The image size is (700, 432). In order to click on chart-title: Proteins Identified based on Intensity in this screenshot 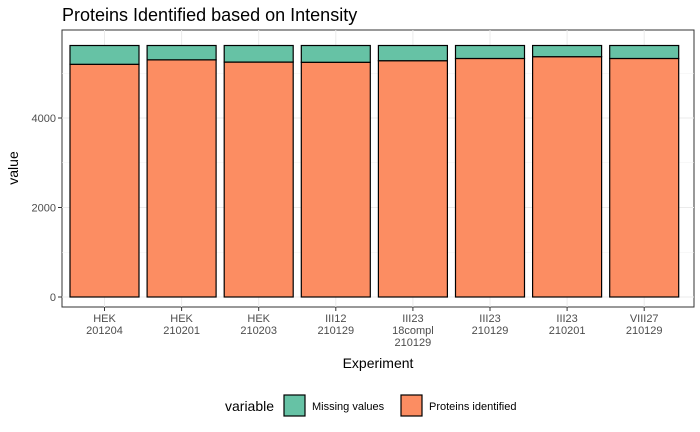, I will do `click(209, 15)`.